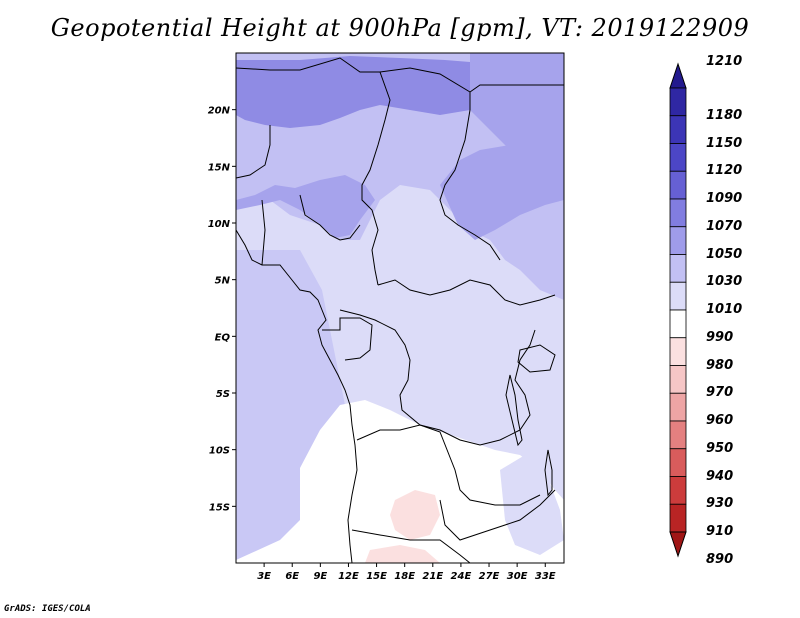  I want to click on colorbar-bottom-triangle, so click(678, 544).